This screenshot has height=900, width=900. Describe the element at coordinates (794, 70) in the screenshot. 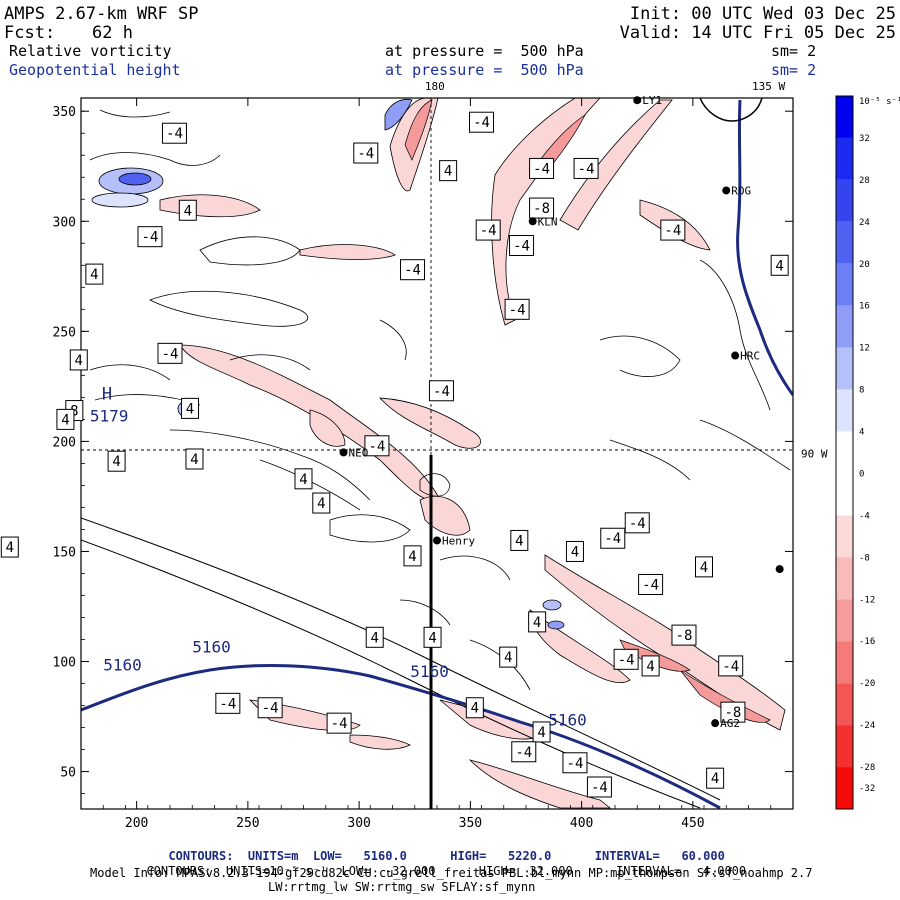

I see `field2-smoothing: sm= 2` at that location.